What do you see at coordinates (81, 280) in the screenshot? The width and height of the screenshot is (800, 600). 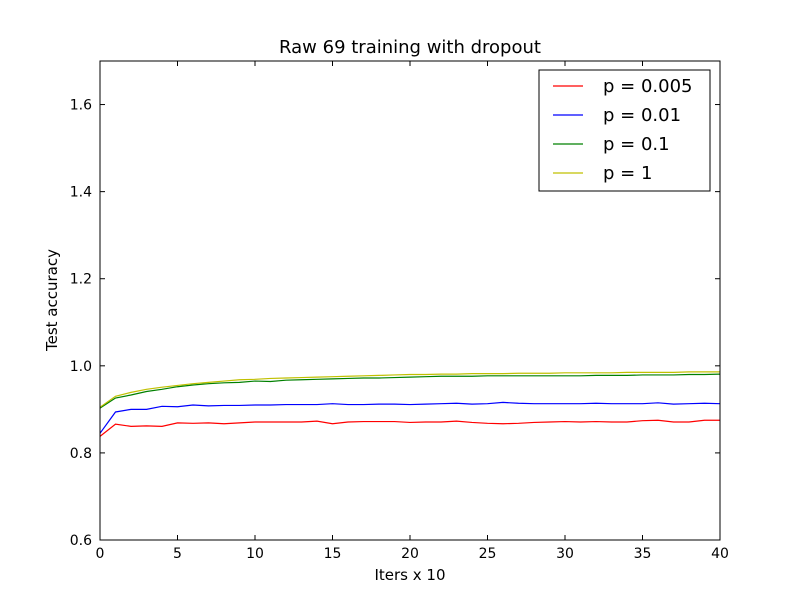 I see `y-tick-label: 1.2` at bounding box center [81, 280].